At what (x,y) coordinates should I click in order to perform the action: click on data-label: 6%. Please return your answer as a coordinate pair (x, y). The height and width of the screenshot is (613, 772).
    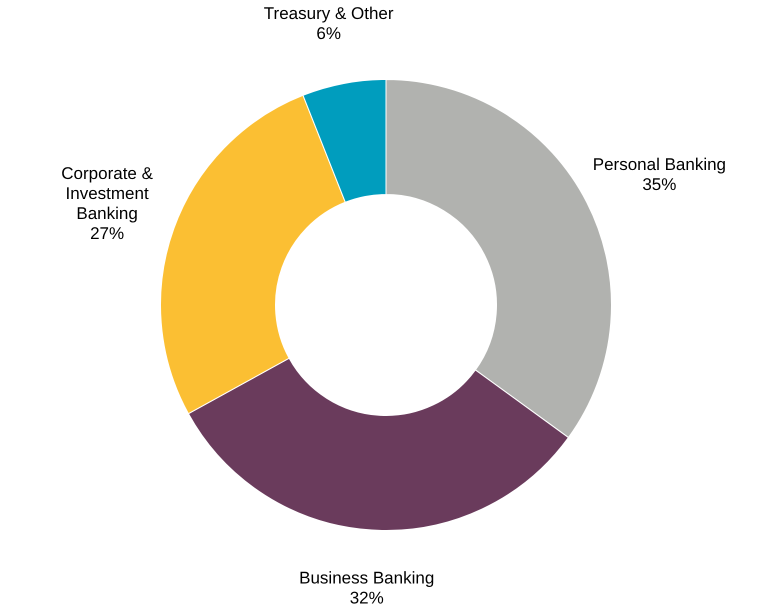
    Looking at the image, I should click on (328, 34).